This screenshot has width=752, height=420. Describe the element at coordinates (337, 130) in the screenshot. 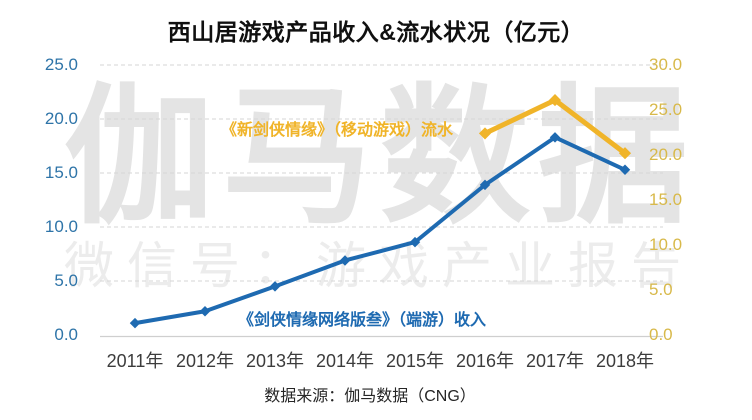

I see `series-label-mobile-game-flow: 《新剑侠情缘》（移动游戏）流水` at that location.